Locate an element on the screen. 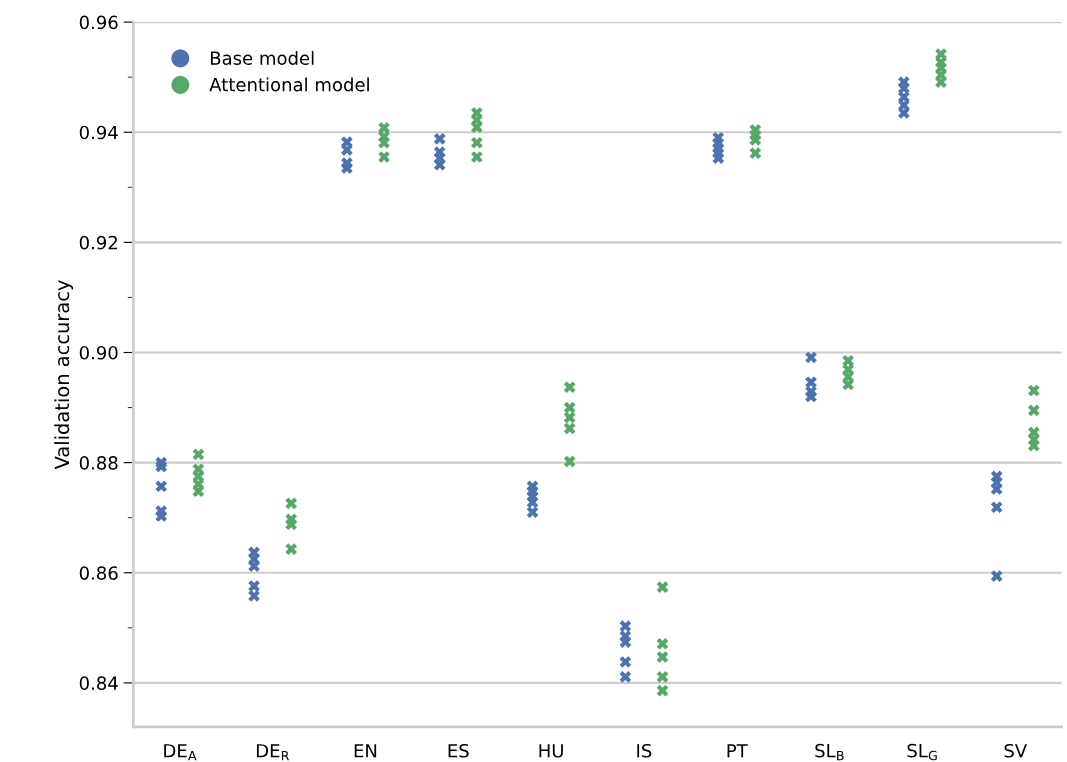 Image resolution: width=1067 pixels, height=762 pixels. x-tick-label: SV is located at coordinates (1016, 750).